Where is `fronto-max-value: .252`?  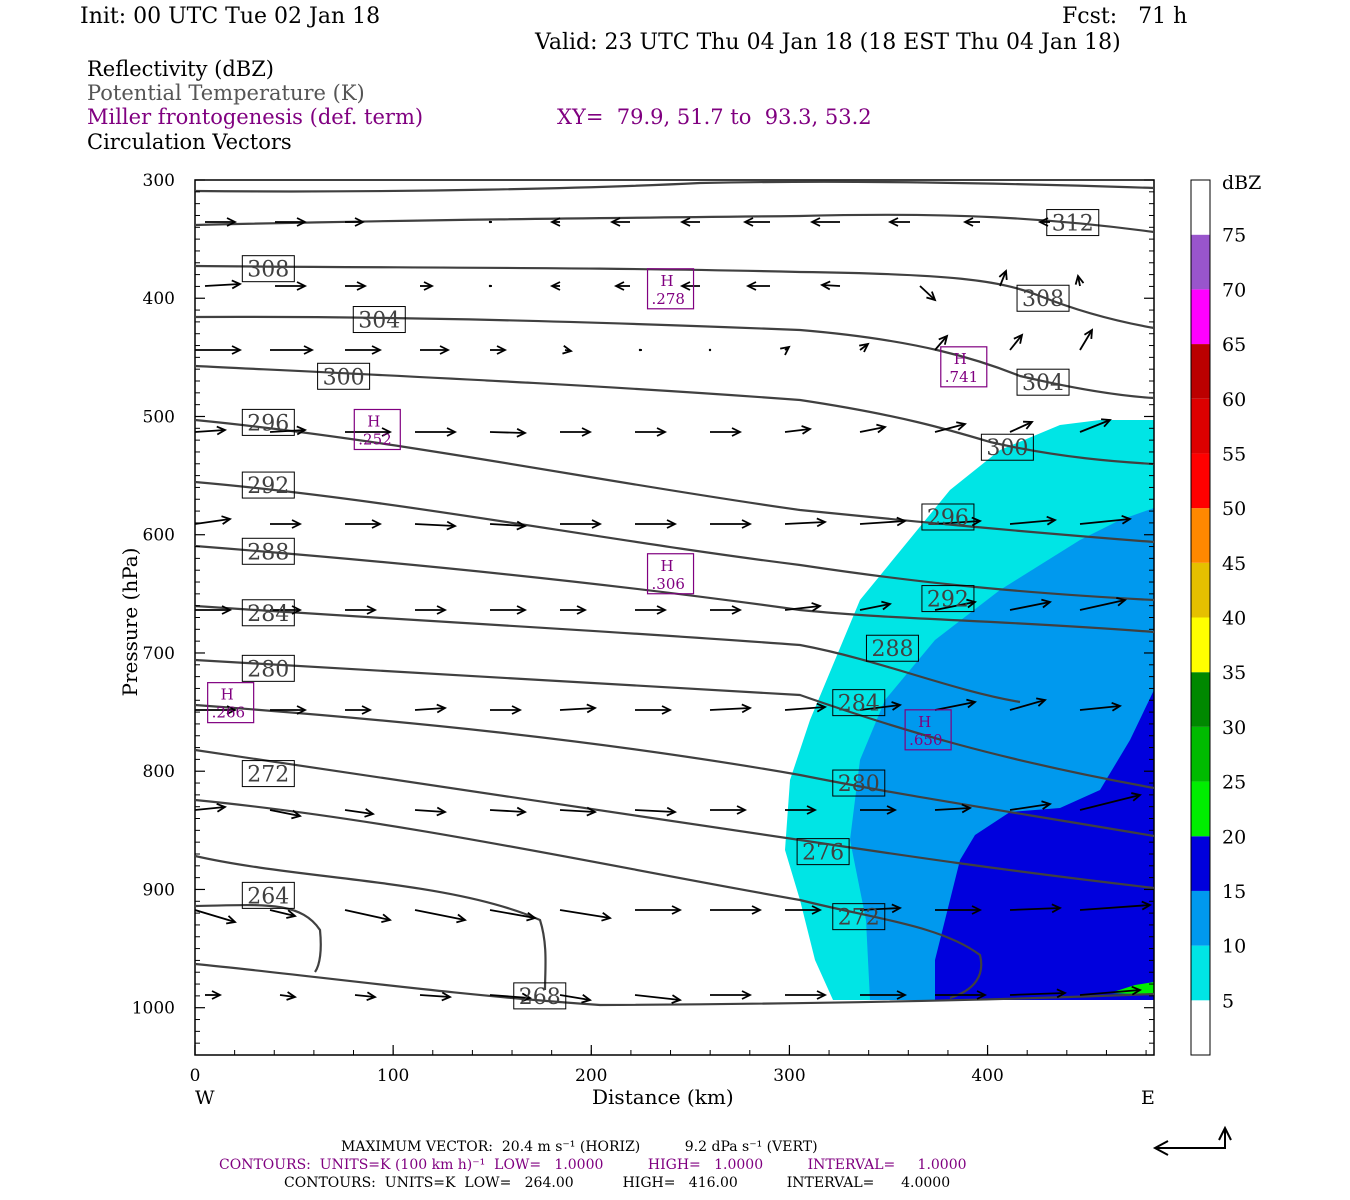
fronto-max-value: .252 is located at coordinates (374, 439).